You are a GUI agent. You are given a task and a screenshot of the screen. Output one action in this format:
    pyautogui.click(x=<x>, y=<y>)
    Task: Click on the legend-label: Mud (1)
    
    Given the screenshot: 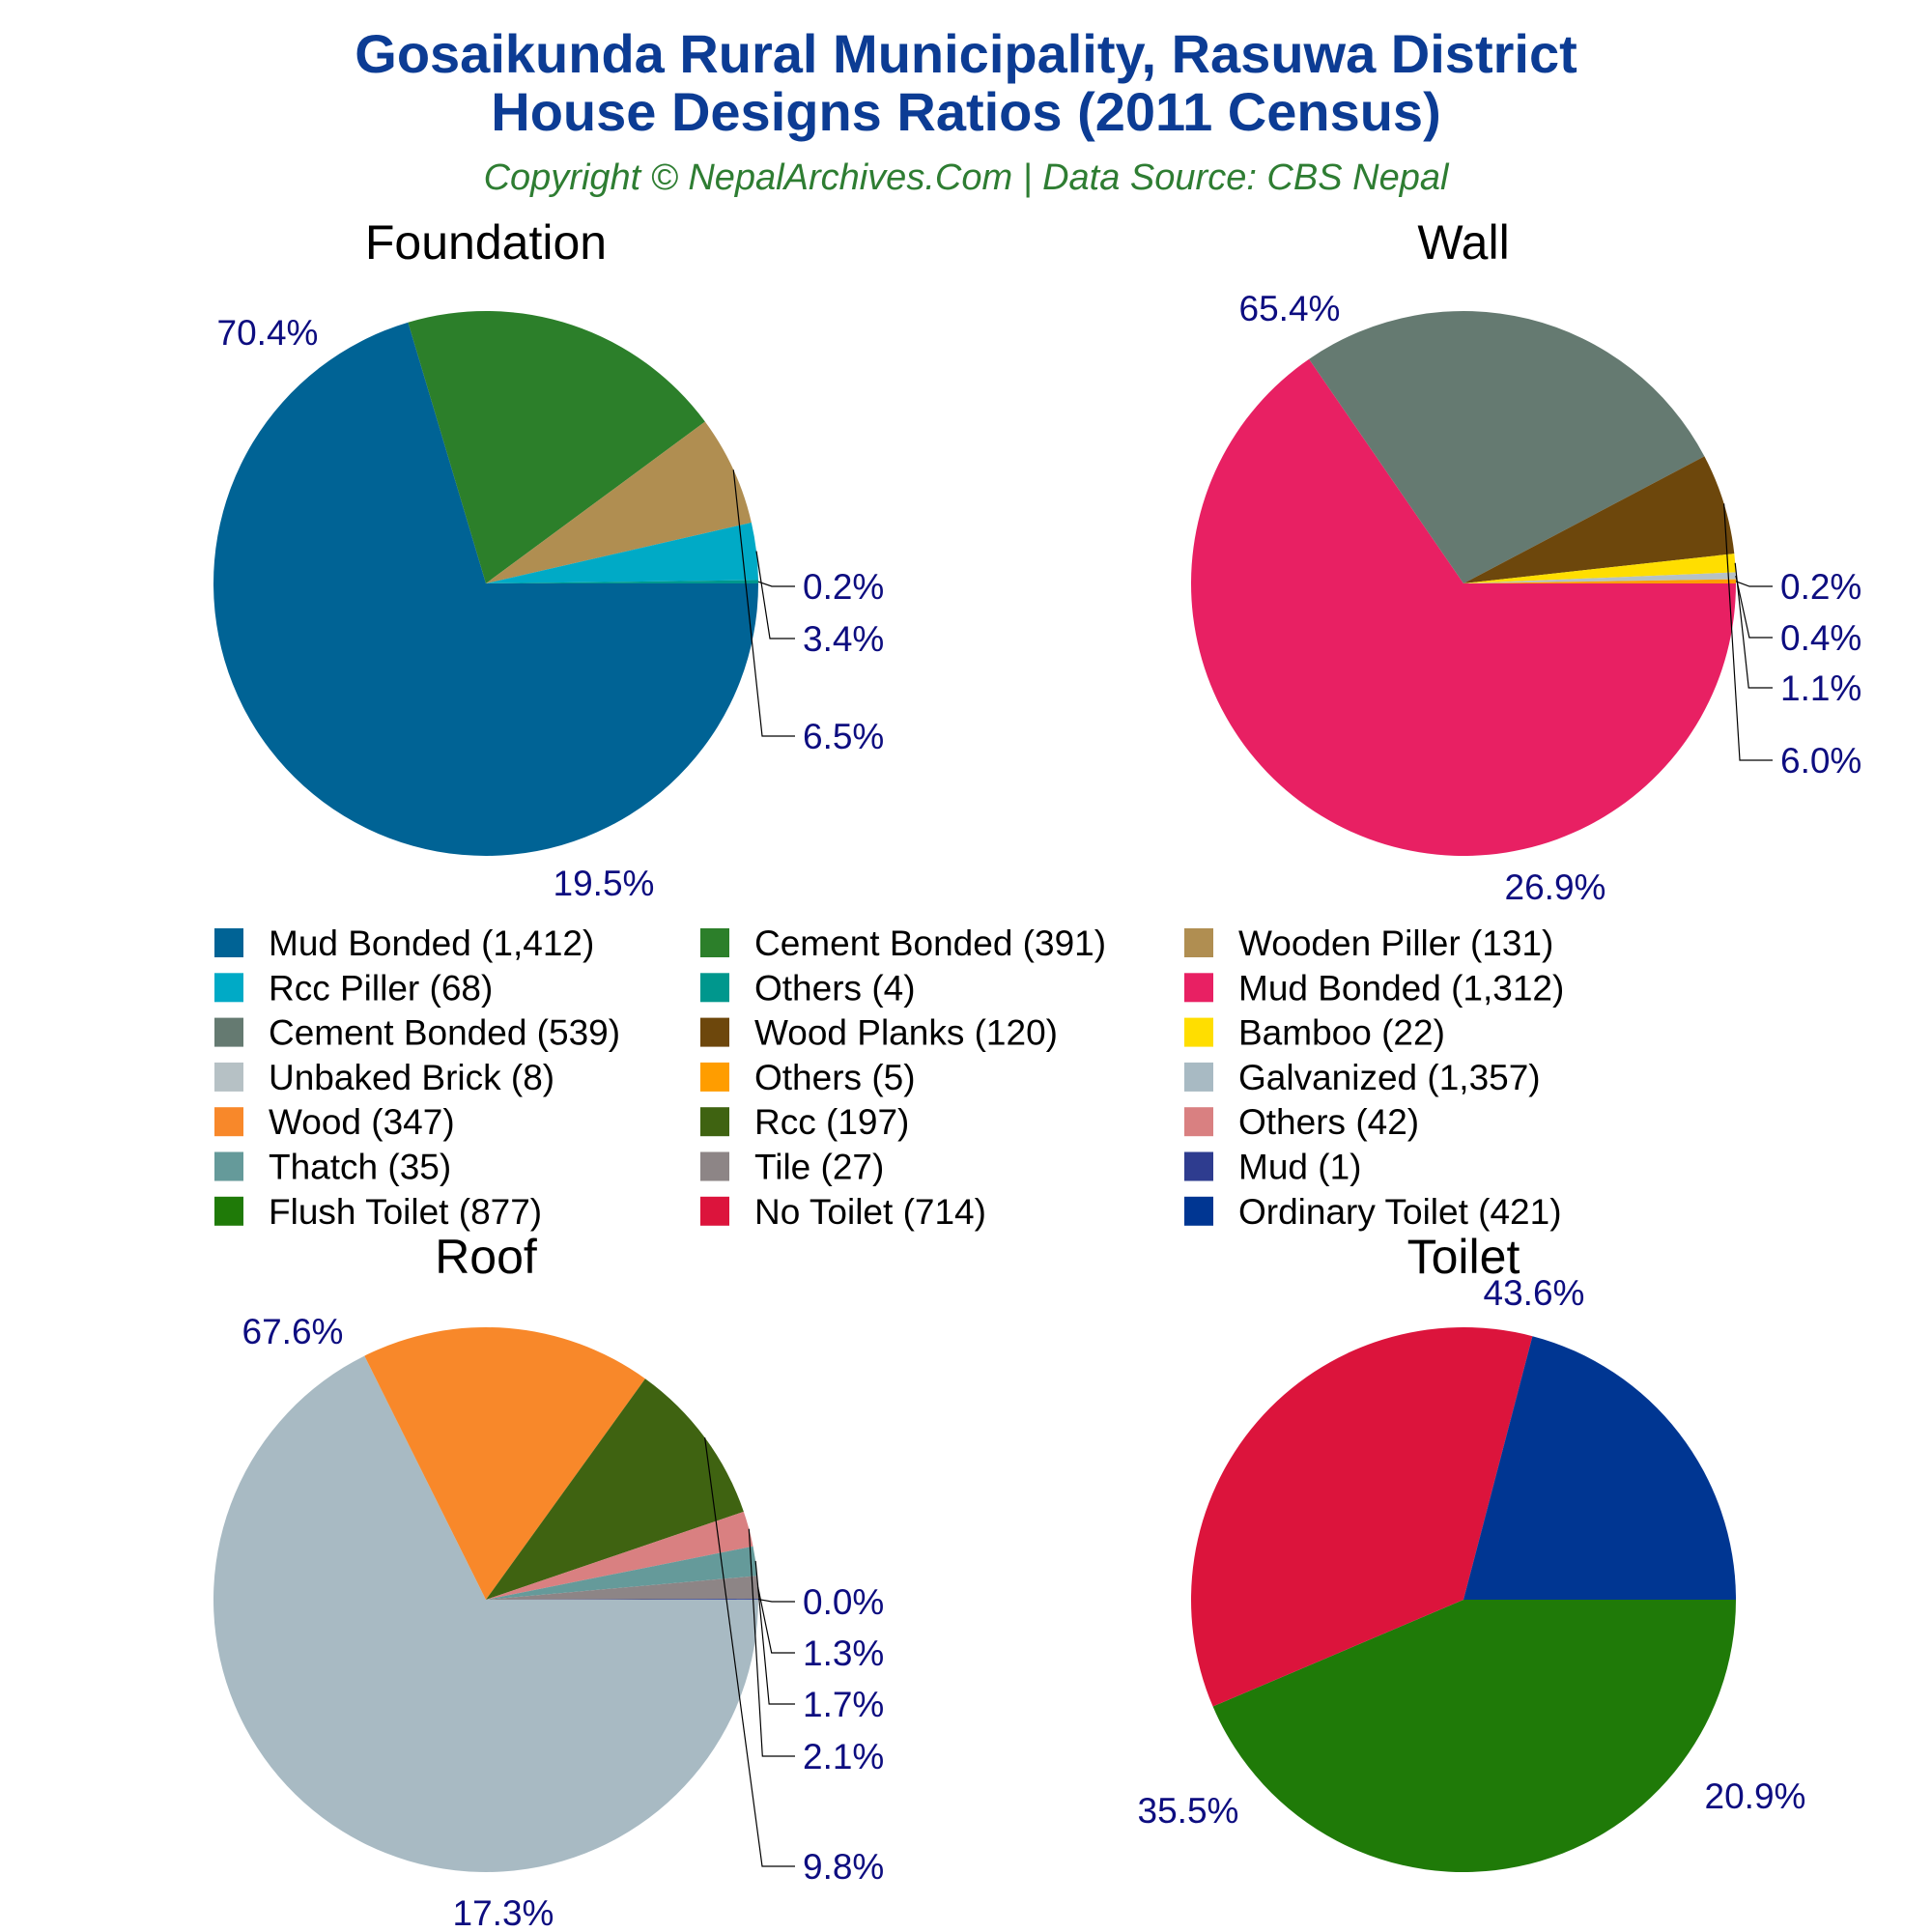 What is the action you would take?
    pyautogui.click(x=1299, y=1167)
    